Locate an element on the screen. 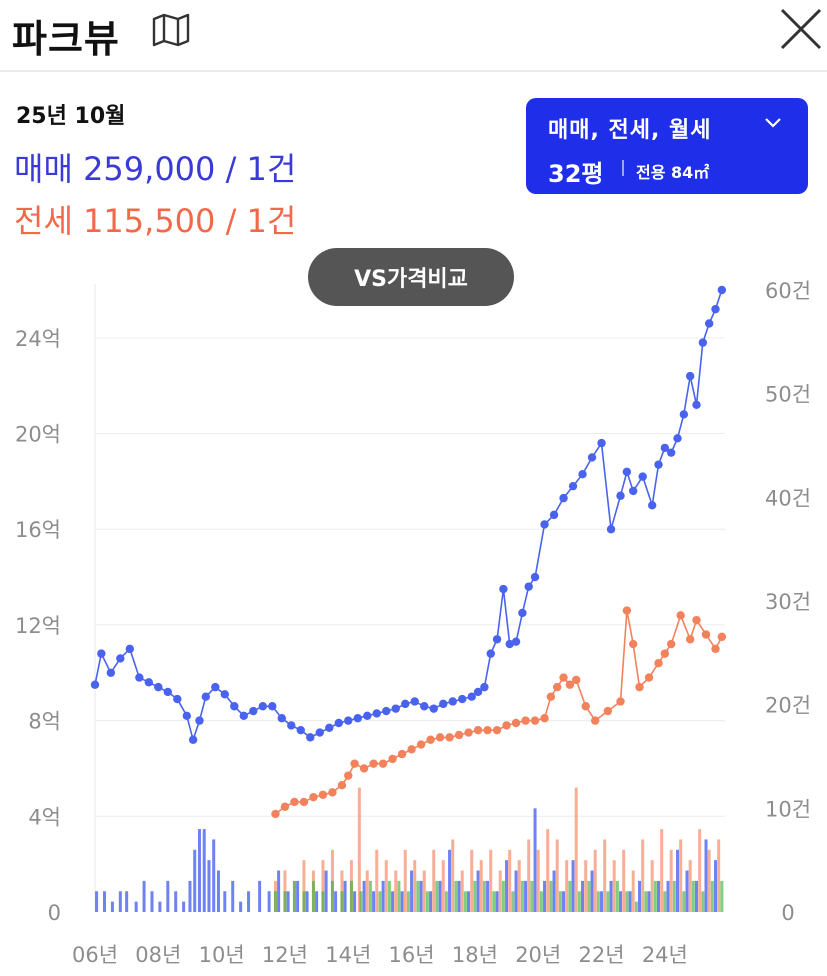  jeonse-price-line is located at coordinates (499, 712).